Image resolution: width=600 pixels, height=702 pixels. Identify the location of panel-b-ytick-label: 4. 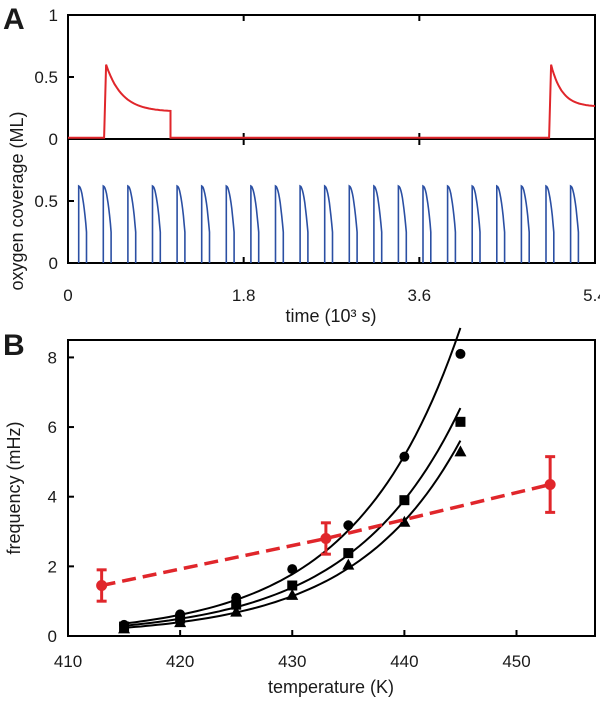
(52, 497).